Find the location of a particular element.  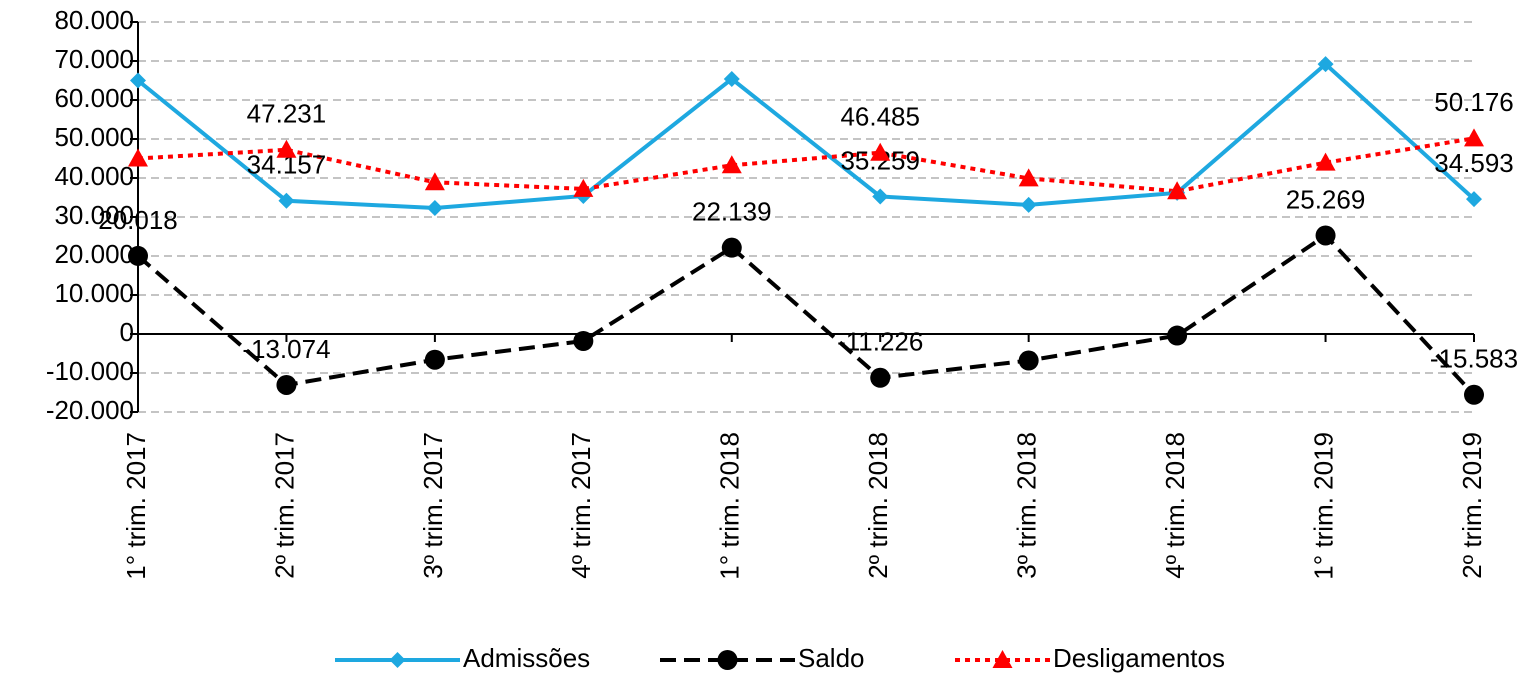

y-tick-label: 60.000 is located at coordinates (94, 98).